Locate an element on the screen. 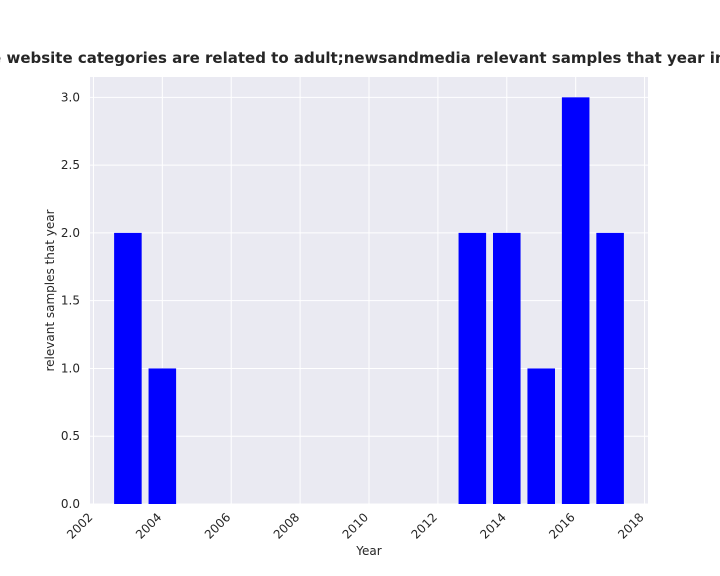  y-axis-label: relevant samples that year is located at coordinates (50, 290).